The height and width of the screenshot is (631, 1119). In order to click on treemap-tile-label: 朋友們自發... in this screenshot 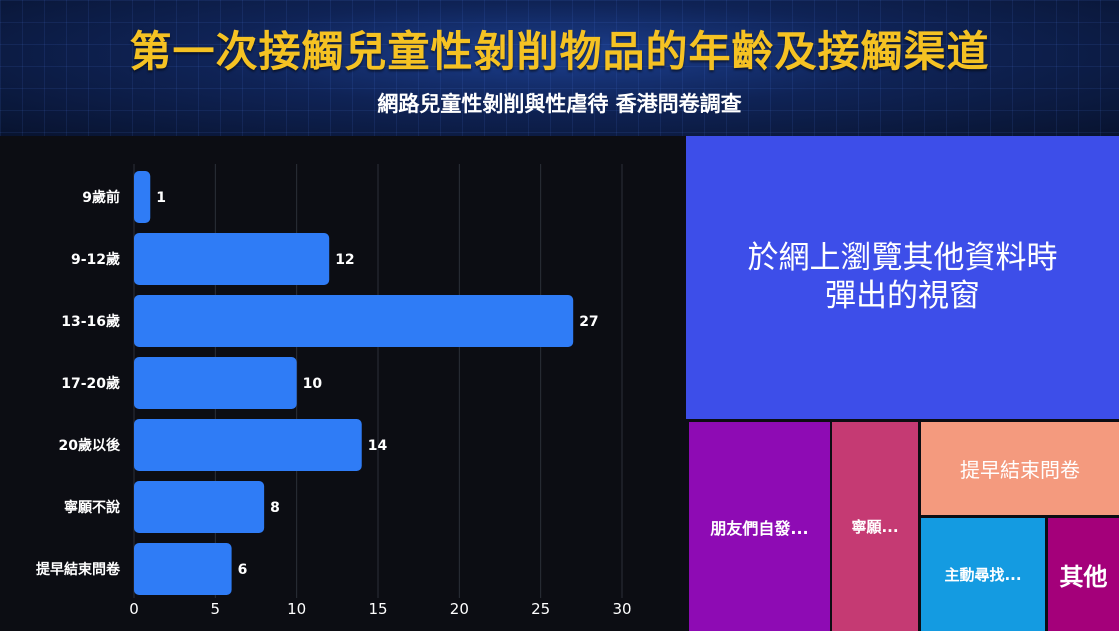, I will do `click(759, 528)`.